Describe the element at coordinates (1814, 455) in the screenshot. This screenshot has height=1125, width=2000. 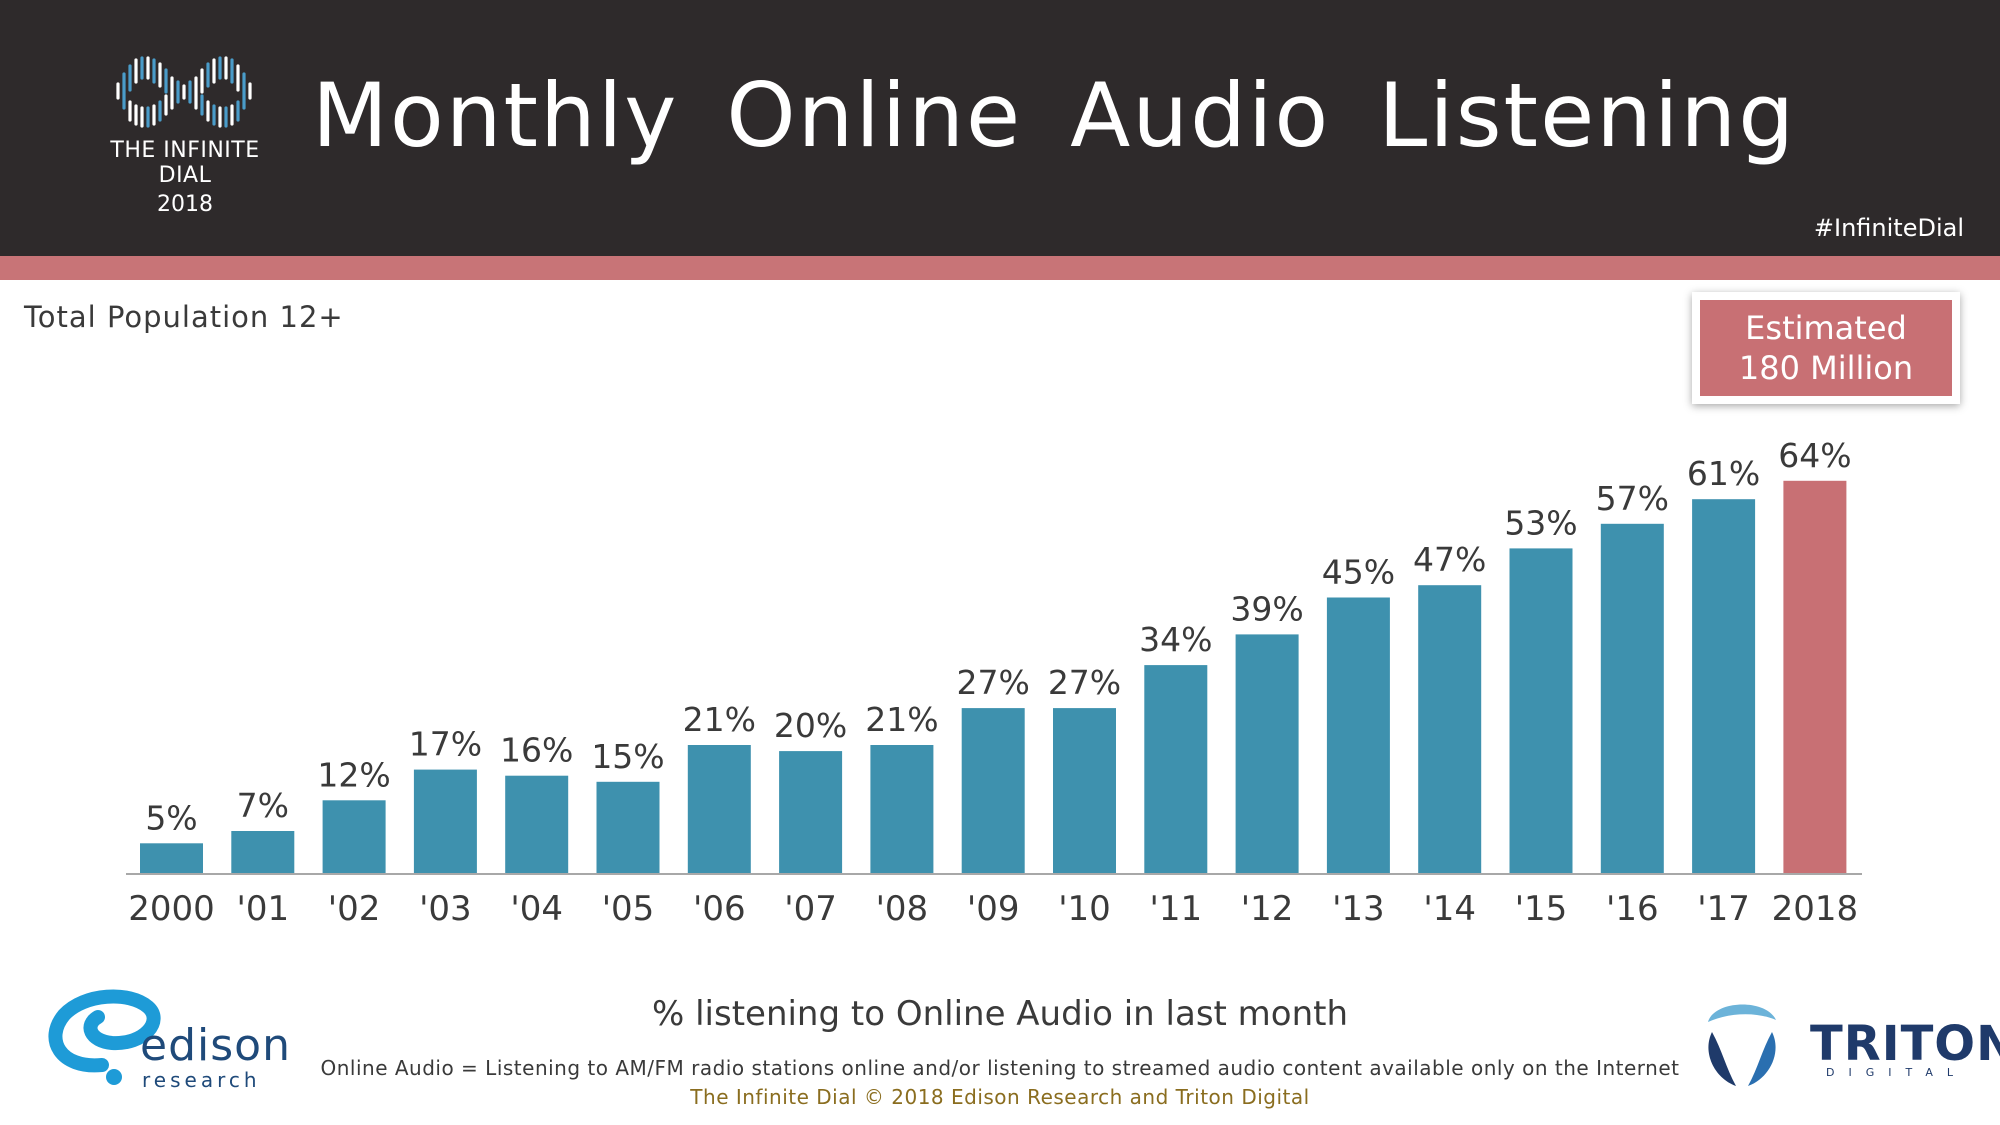
I see `value-label: 64%` at that location.